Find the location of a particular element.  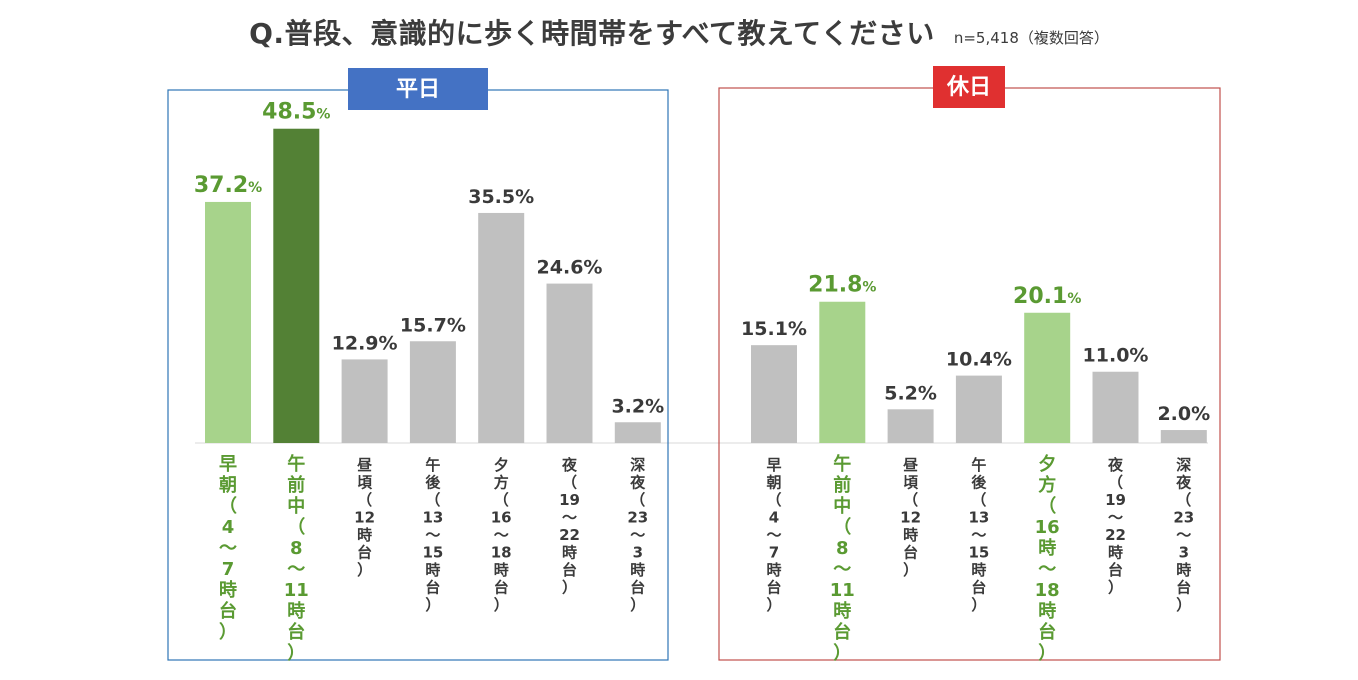

data-label: 15.7% is located at coordinates (433, 325).